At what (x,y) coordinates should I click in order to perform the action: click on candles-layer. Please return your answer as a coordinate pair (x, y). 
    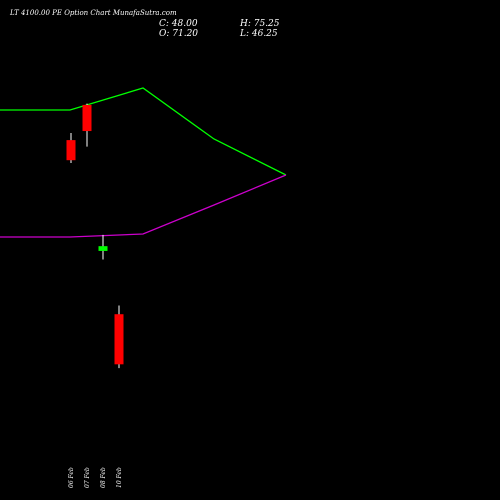
    Looking at the image, I should click on (95, 236).